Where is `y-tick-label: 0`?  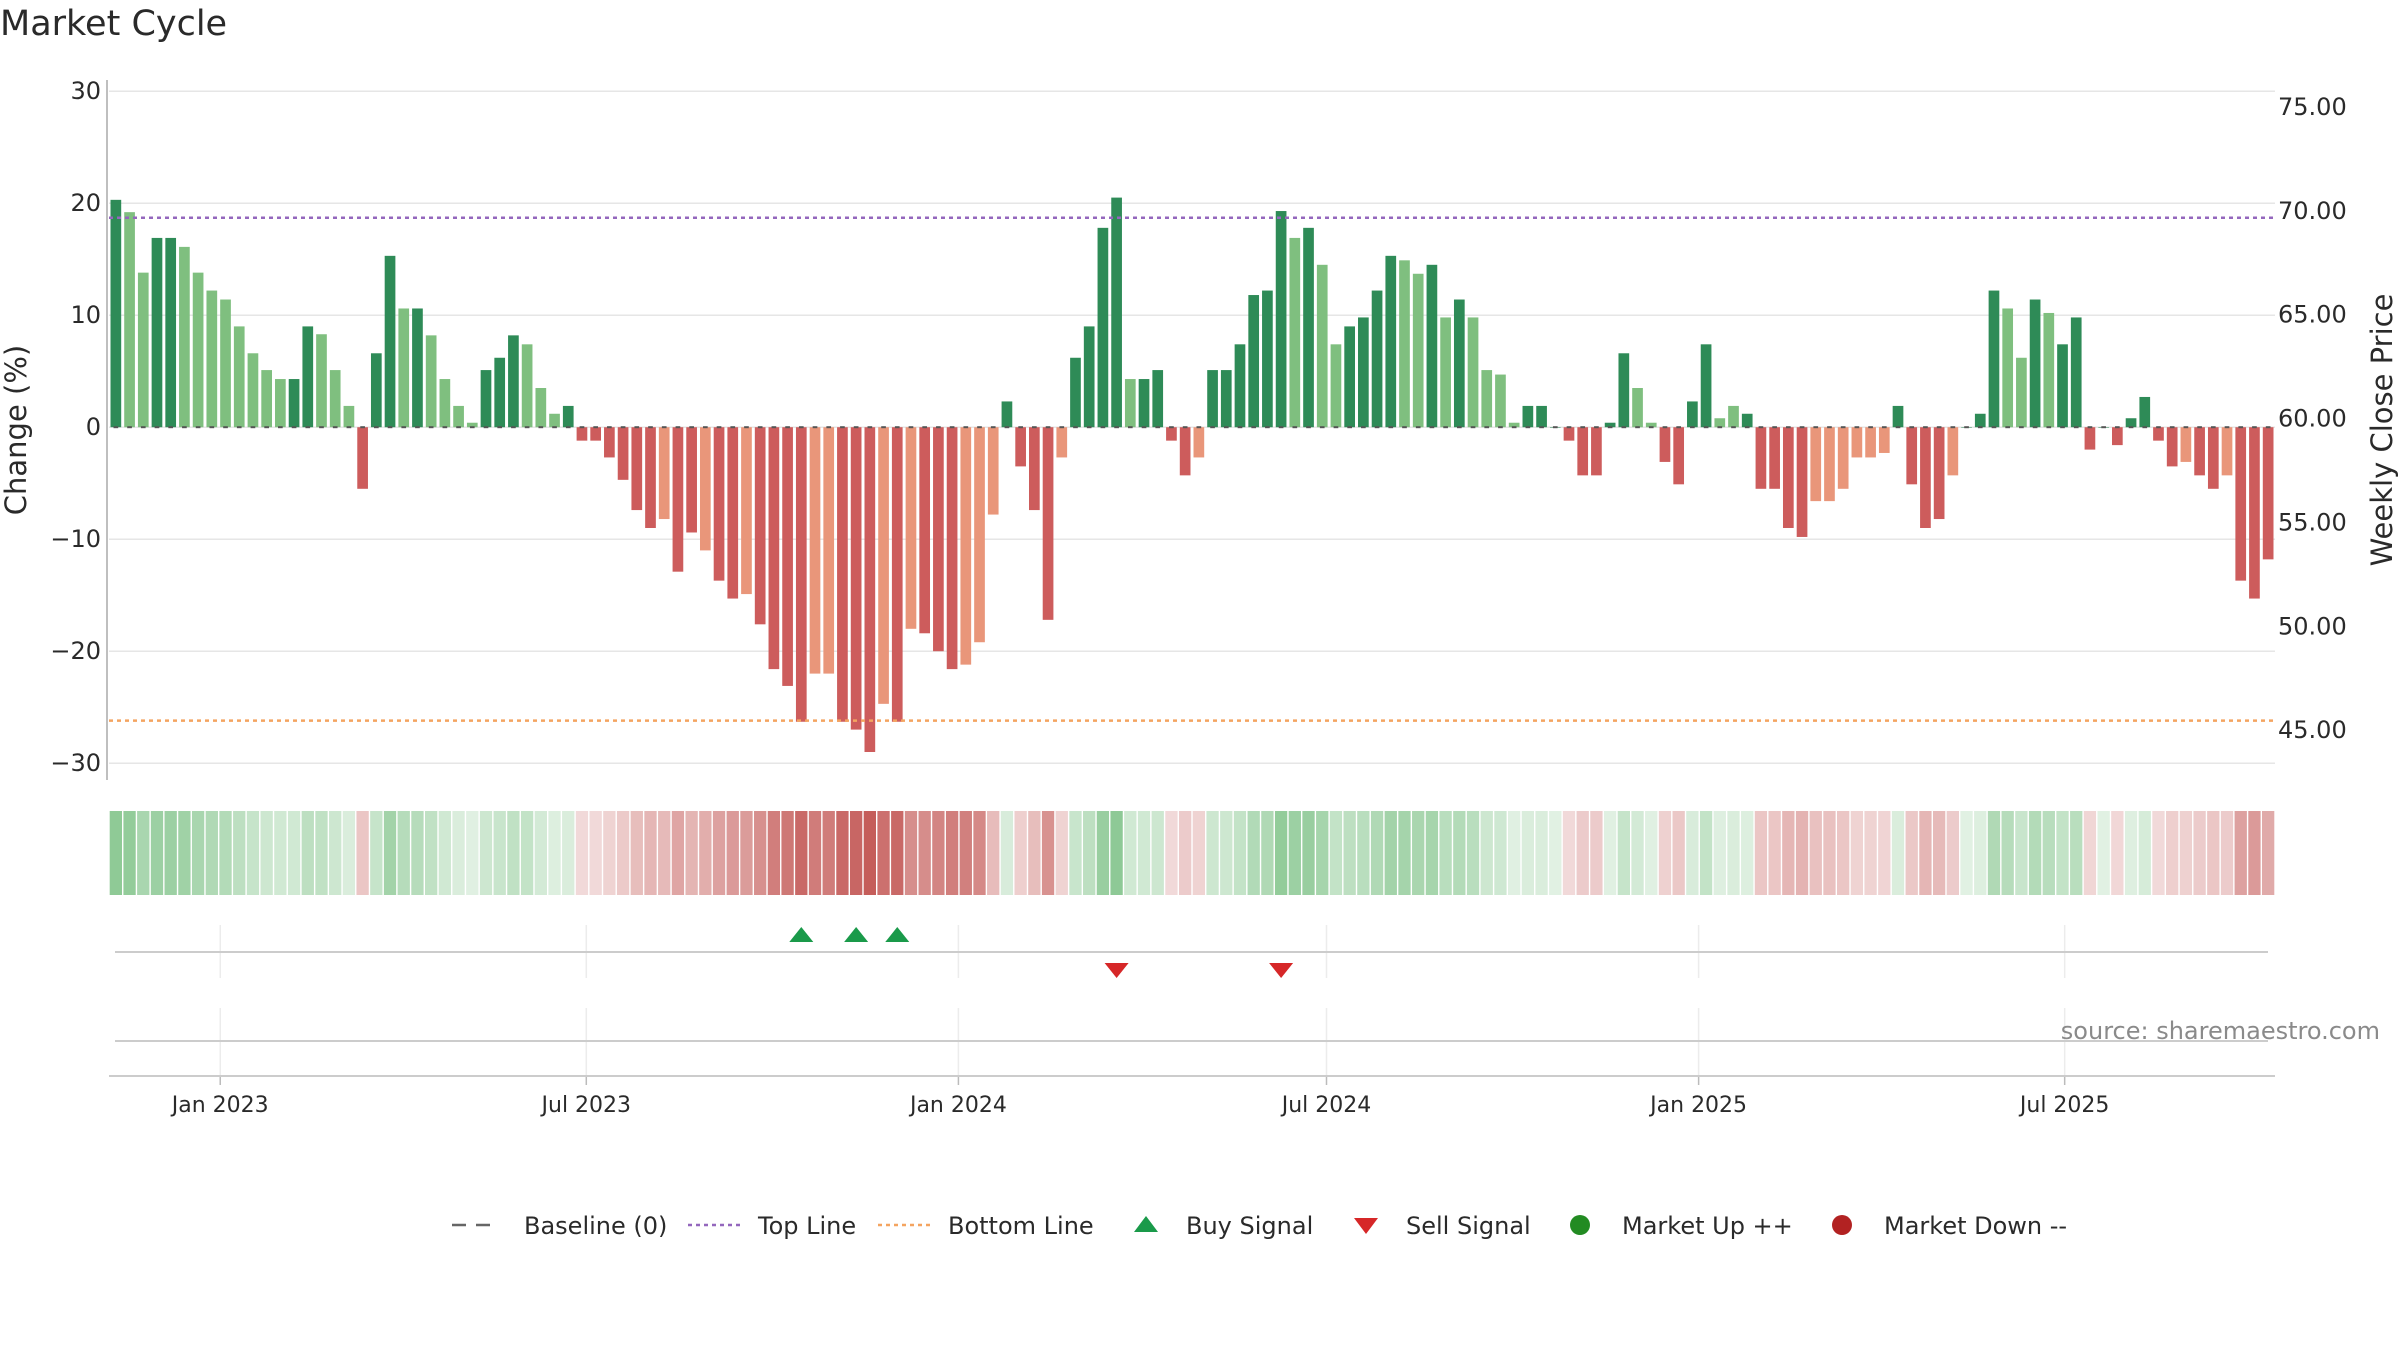 y-tick-label: 0 is located at coordinates (93, 427).